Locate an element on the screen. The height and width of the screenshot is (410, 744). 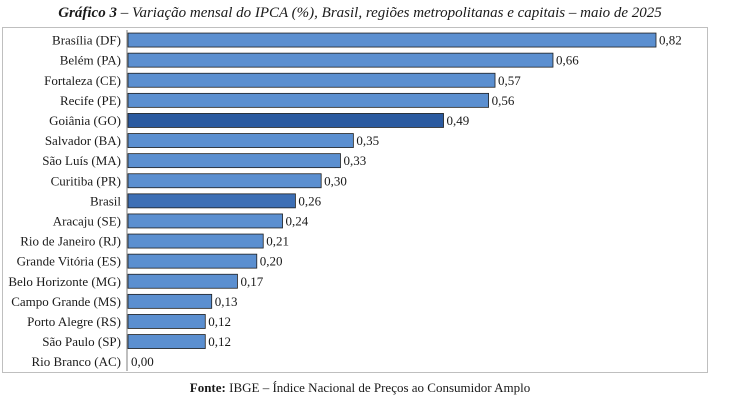
data-label-belo-horizonte-mg: 0,17 is located at coordinates (251, 281).